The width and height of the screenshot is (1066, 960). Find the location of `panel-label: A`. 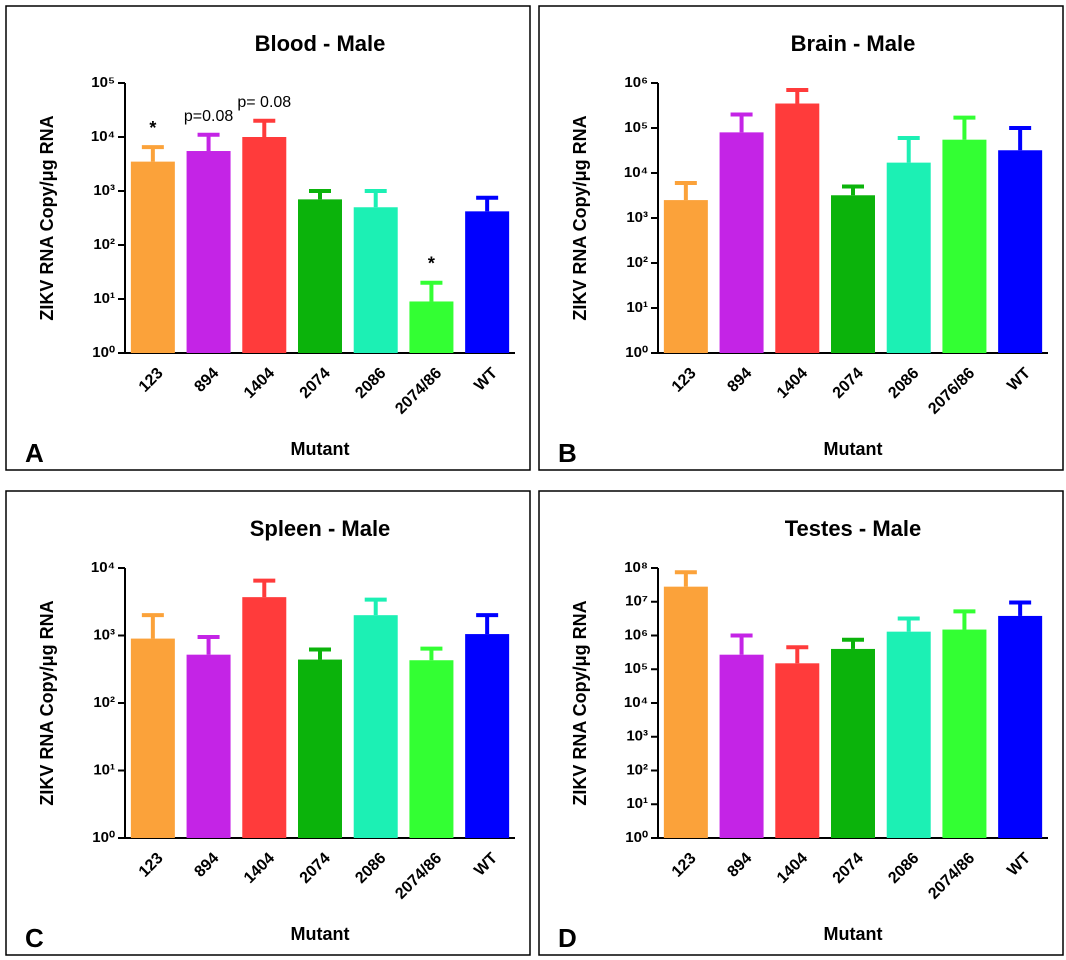

panel-label: A is located at coordinates (34, 453).